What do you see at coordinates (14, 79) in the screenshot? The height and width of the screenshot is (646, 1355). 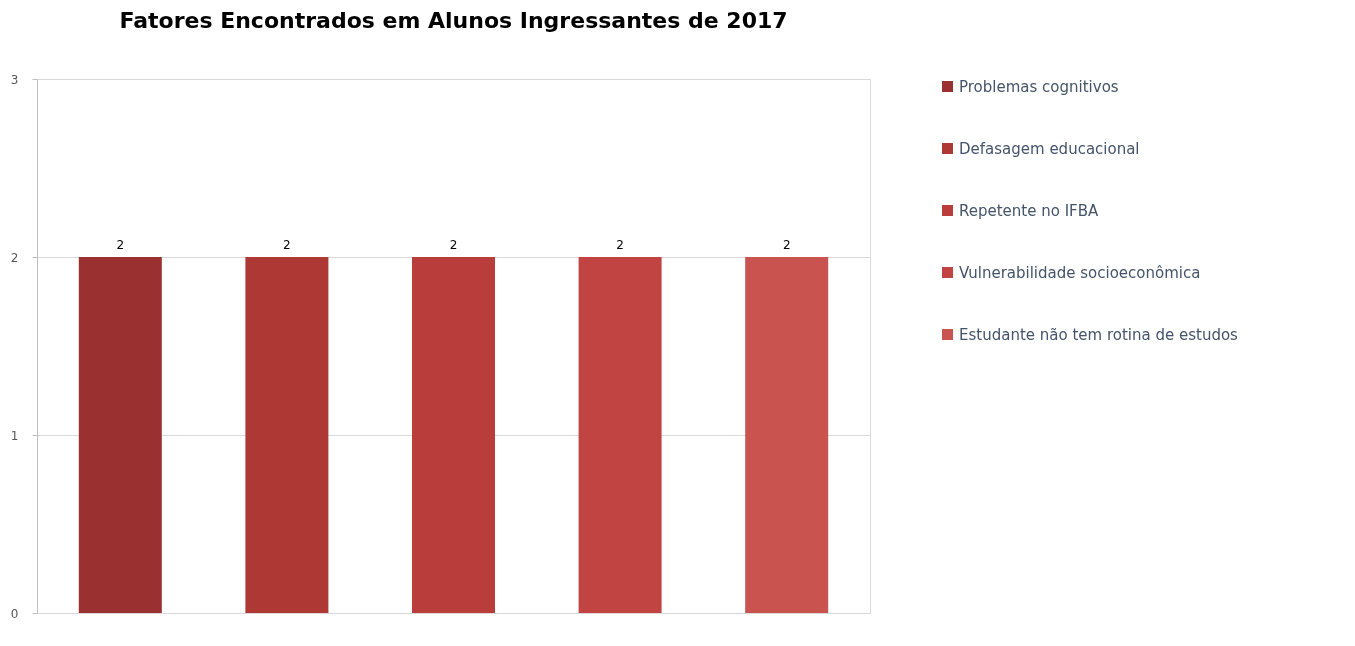 I see `y-tick-label: 3` at bounding box center [14, 79].